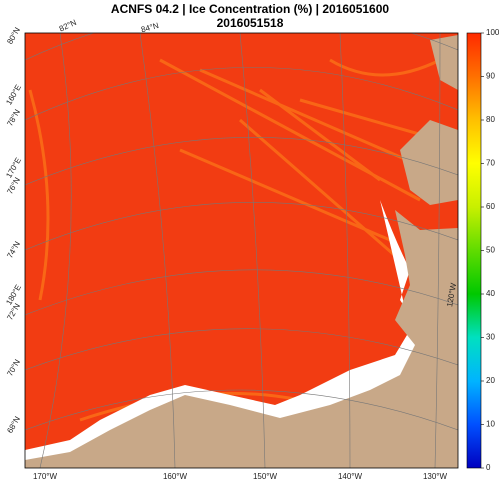  I want to click on colorbar-tick-label: 80, so click(490, 119).